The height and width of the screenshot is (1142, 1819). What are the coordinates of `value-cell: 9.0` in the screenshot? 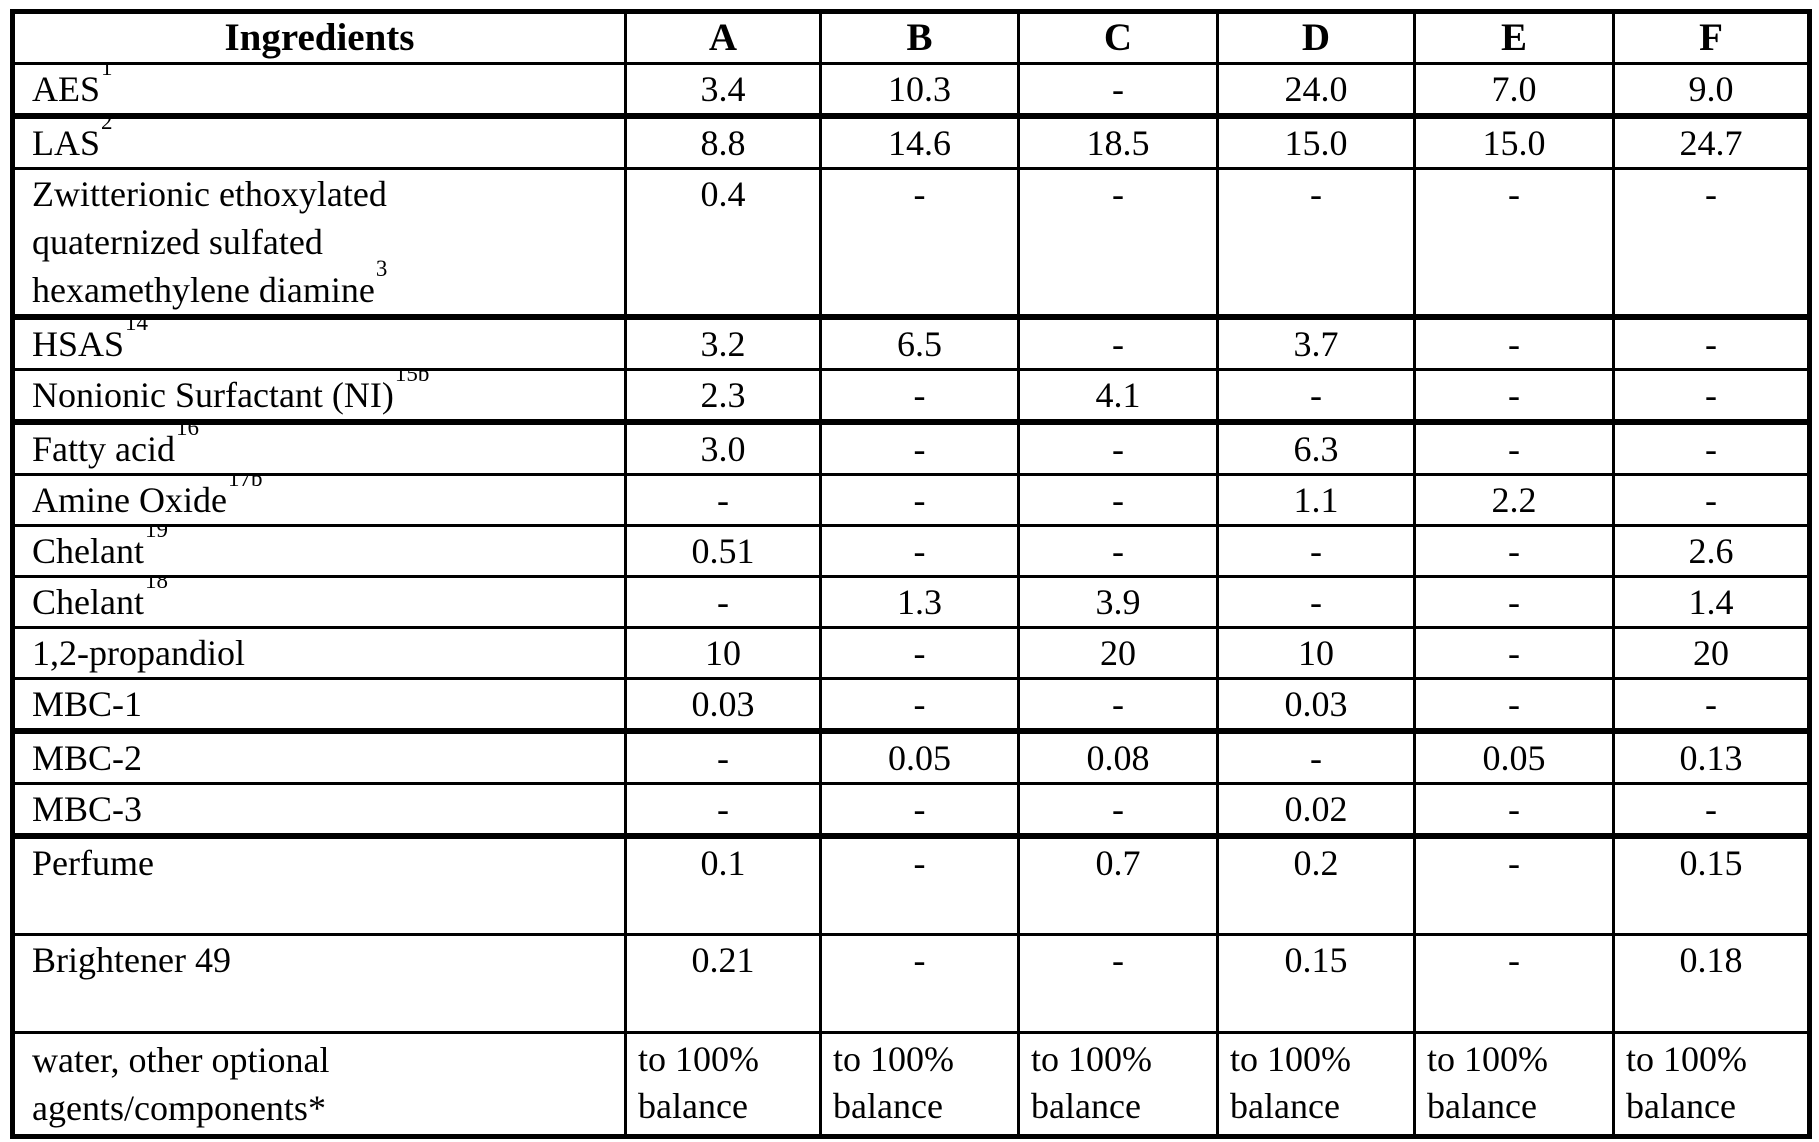 It's located at (1711, 90).